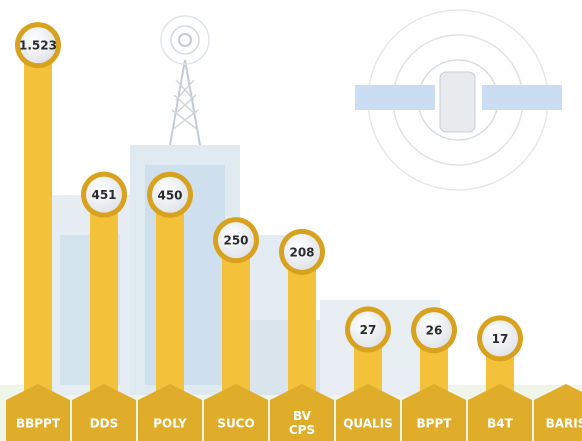  What do you see at coordinates (38, 424) in the screenshot?
I see `category-label: BBPPT` at bounding box center [38, 424].